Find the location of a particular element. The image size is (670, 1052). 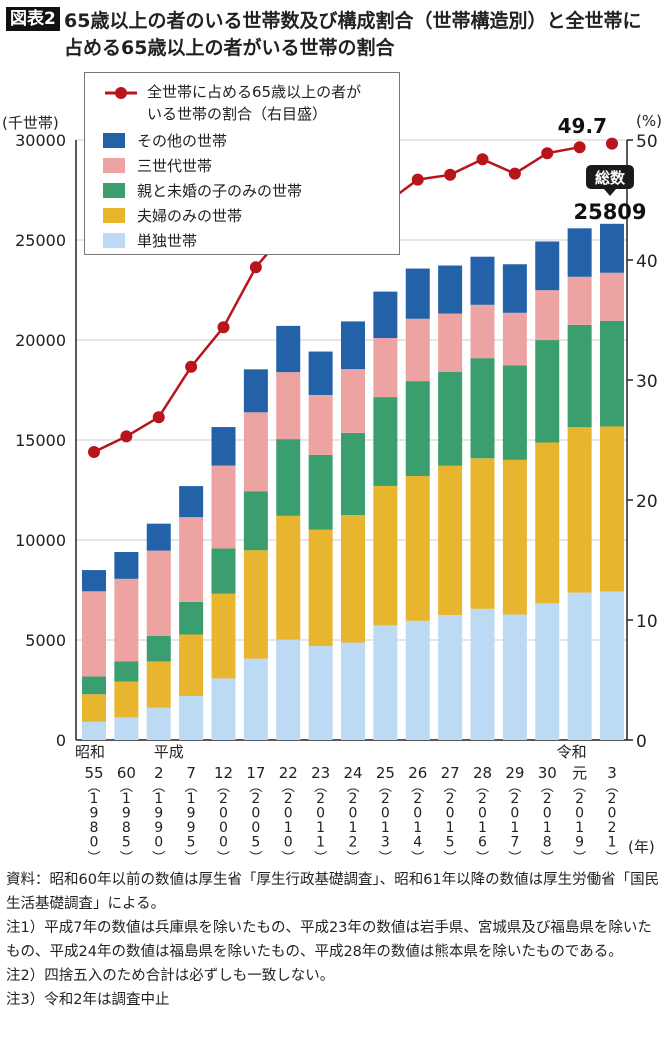

y-axis-label-left: (千世帯) is located at coordinates (30, 123).